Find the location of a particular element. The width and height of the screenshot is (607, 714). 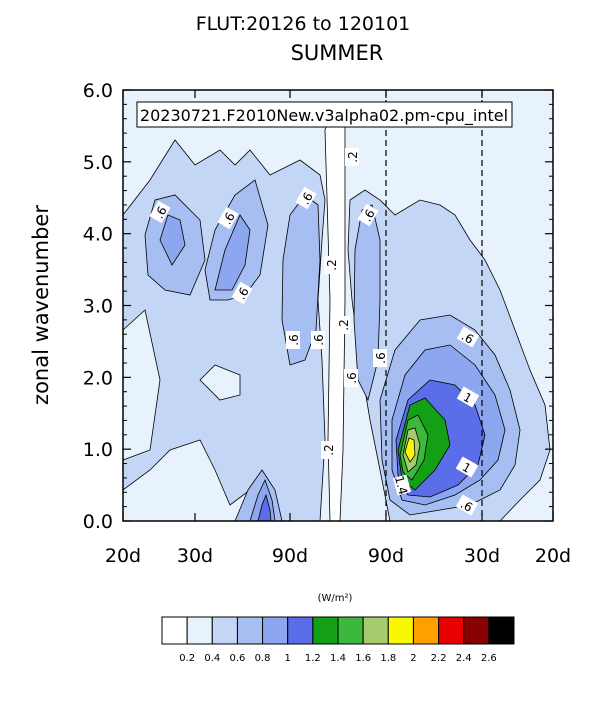

colorbar-label: 0.4 is located at coordinates (212, 658).